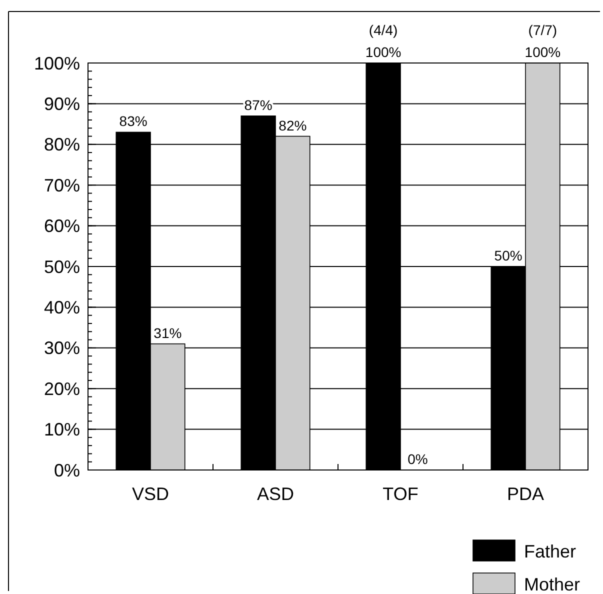 Image resolution: width=603 pixels, height=594 pixels. I want to click on annotation: (4/4), so click(383, 30).